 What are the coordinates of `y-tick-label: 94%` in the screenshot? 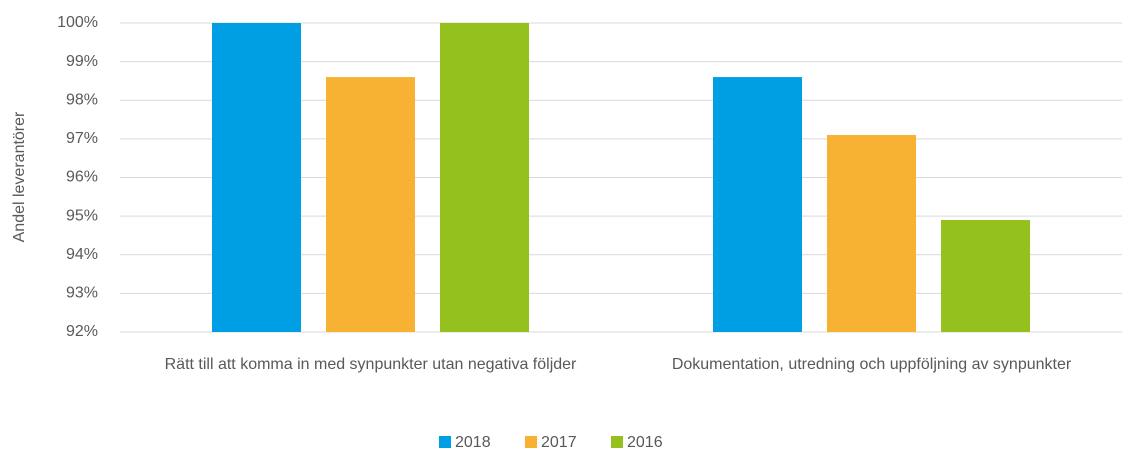 It's located at (82, 254).